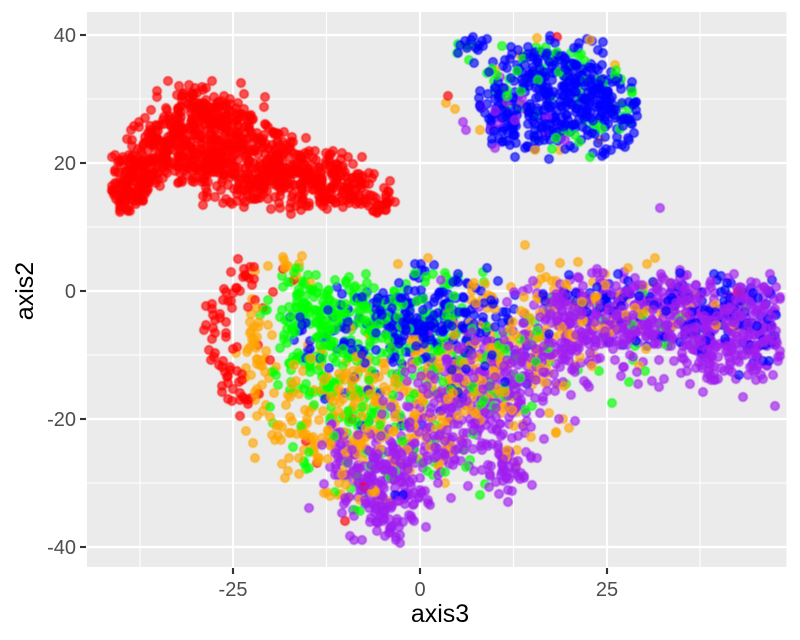  I want to click on svg-text: axis3, so click(440, 614).